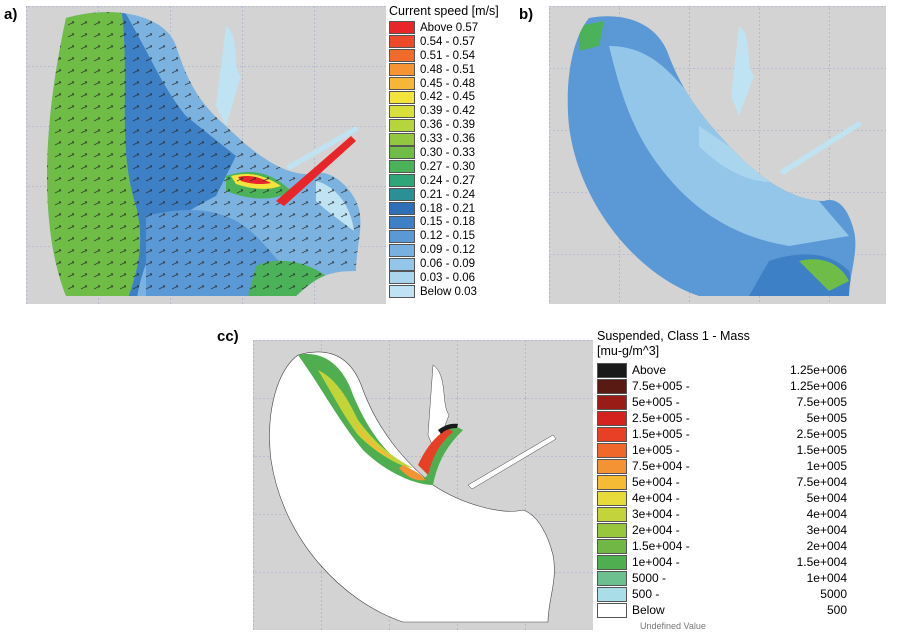 This screenshot has width=898, height=633. I want to click on mass-legend-range-end: 1.5e+004, so click(784, 562).